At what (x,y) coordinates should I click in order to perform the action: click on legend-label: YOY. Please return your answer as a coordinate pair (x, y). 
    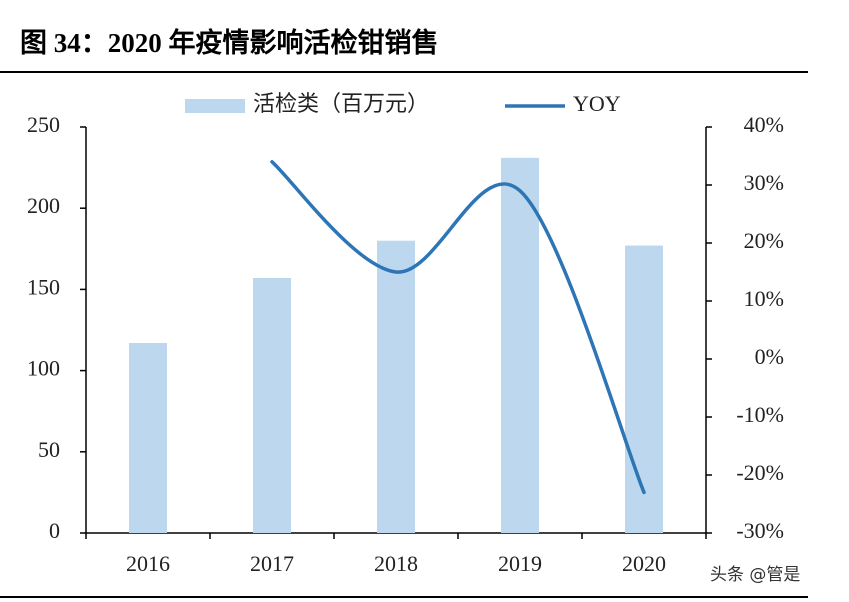
    Looking at the image, I should click on (597, 103).